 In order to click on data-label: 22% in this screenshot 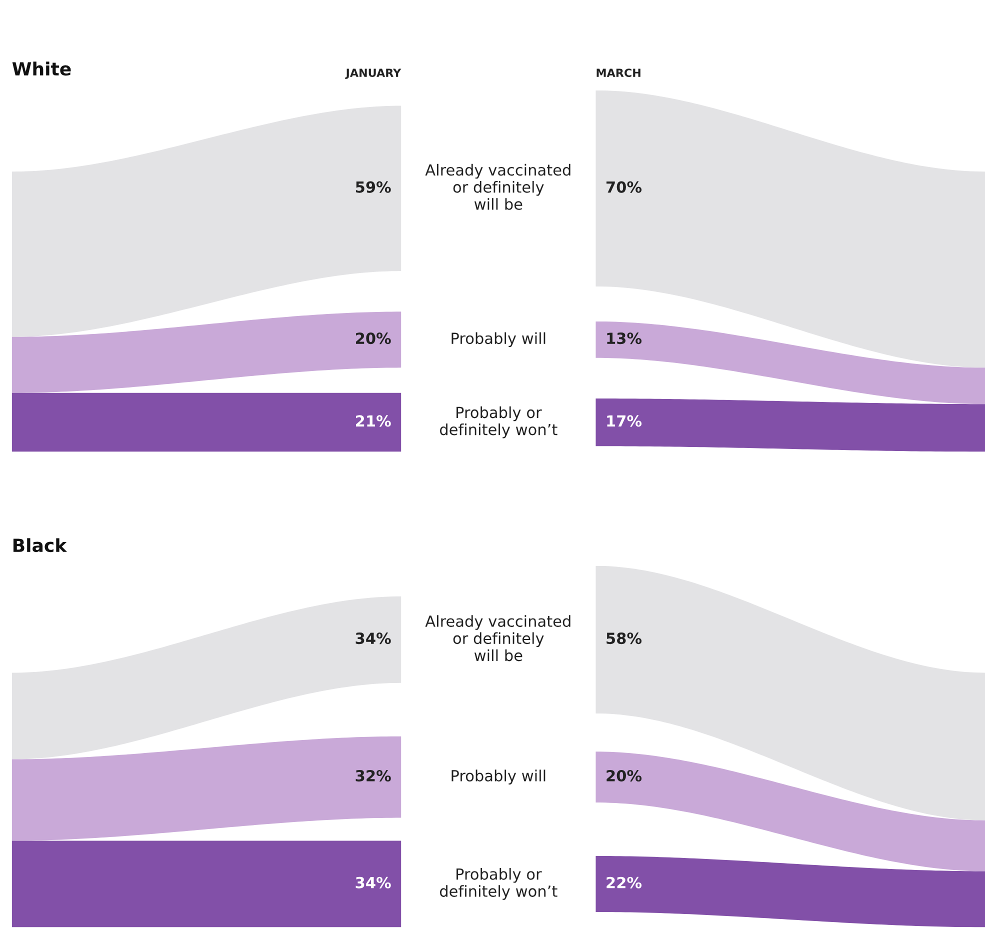, I will do `click(624, 882)`.